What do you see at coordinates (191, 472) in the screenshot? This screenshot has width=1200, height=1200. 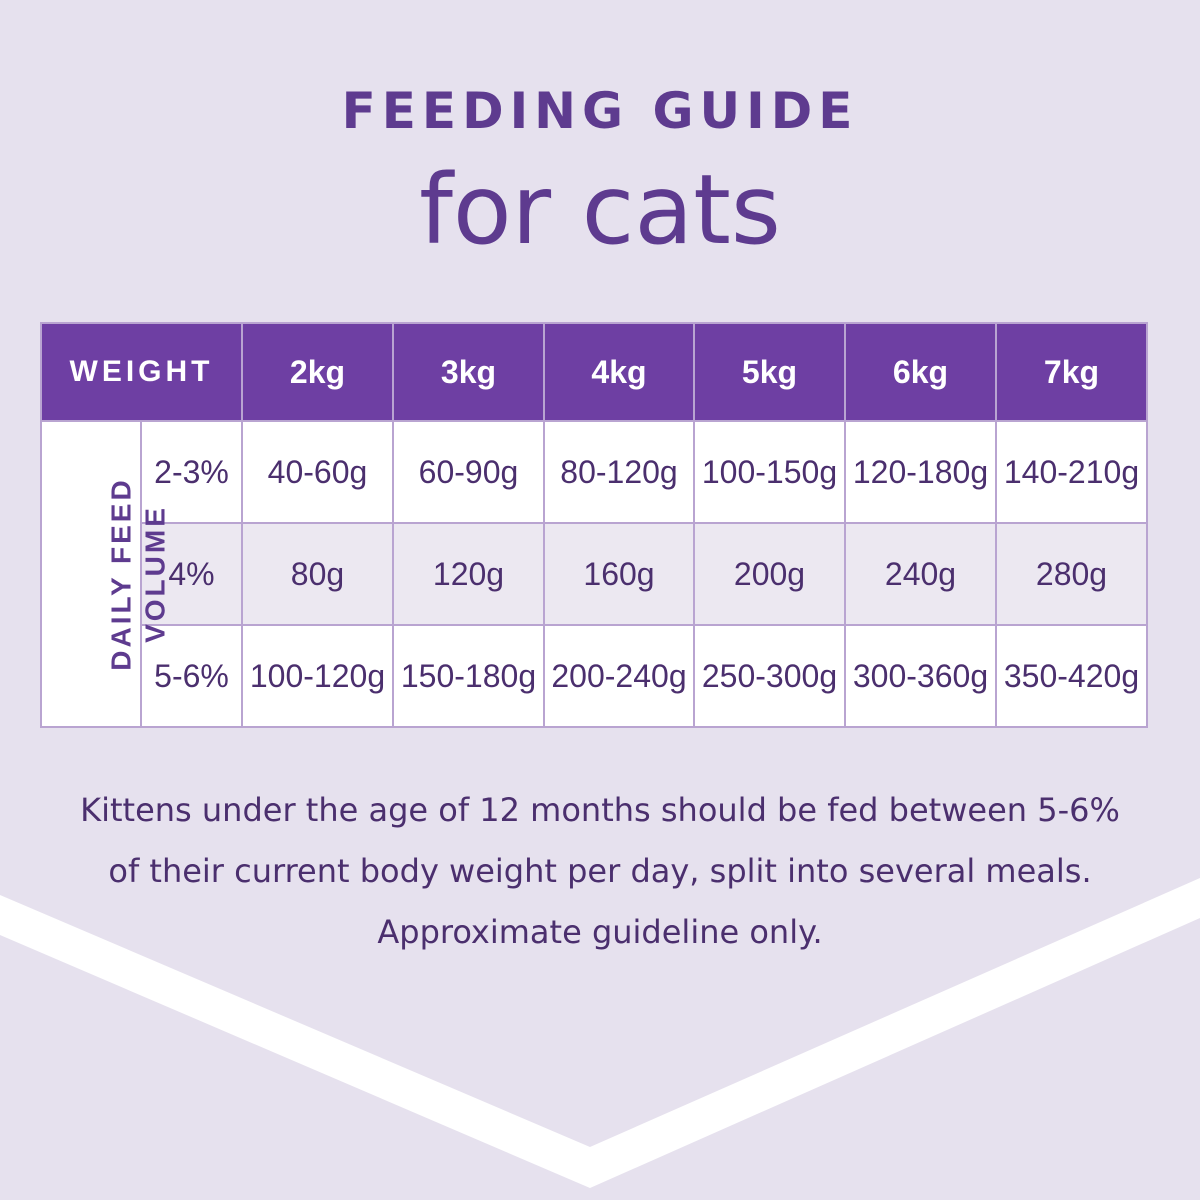 I see `percent-cell: 2-3%` at bounding box center [191, 472].